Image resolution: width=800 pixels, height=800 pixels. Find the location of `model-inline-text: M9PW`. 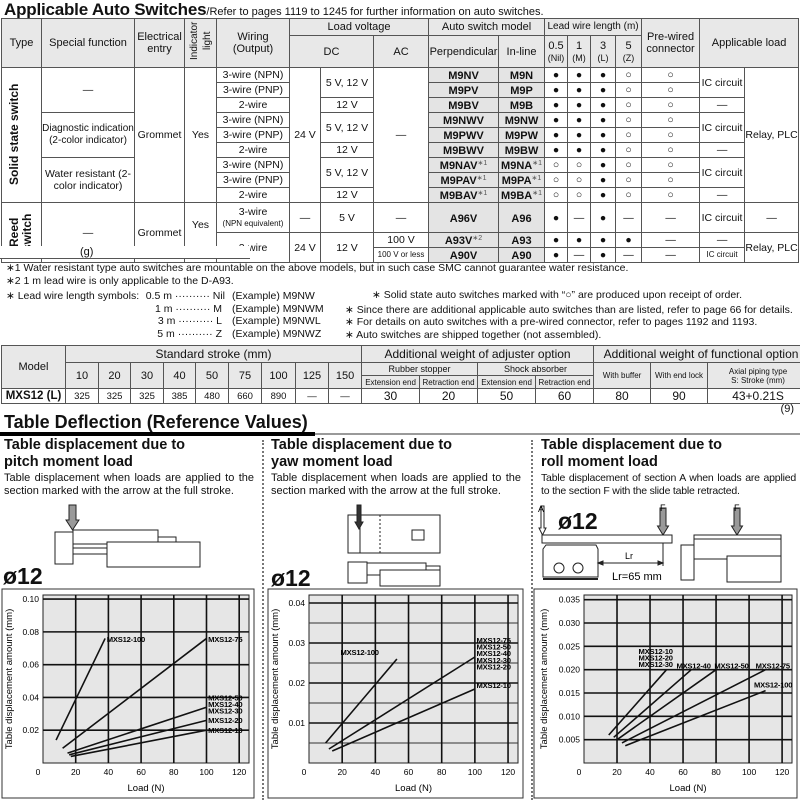

model-inline-text: M9PW is located at coordinates (522, 136).